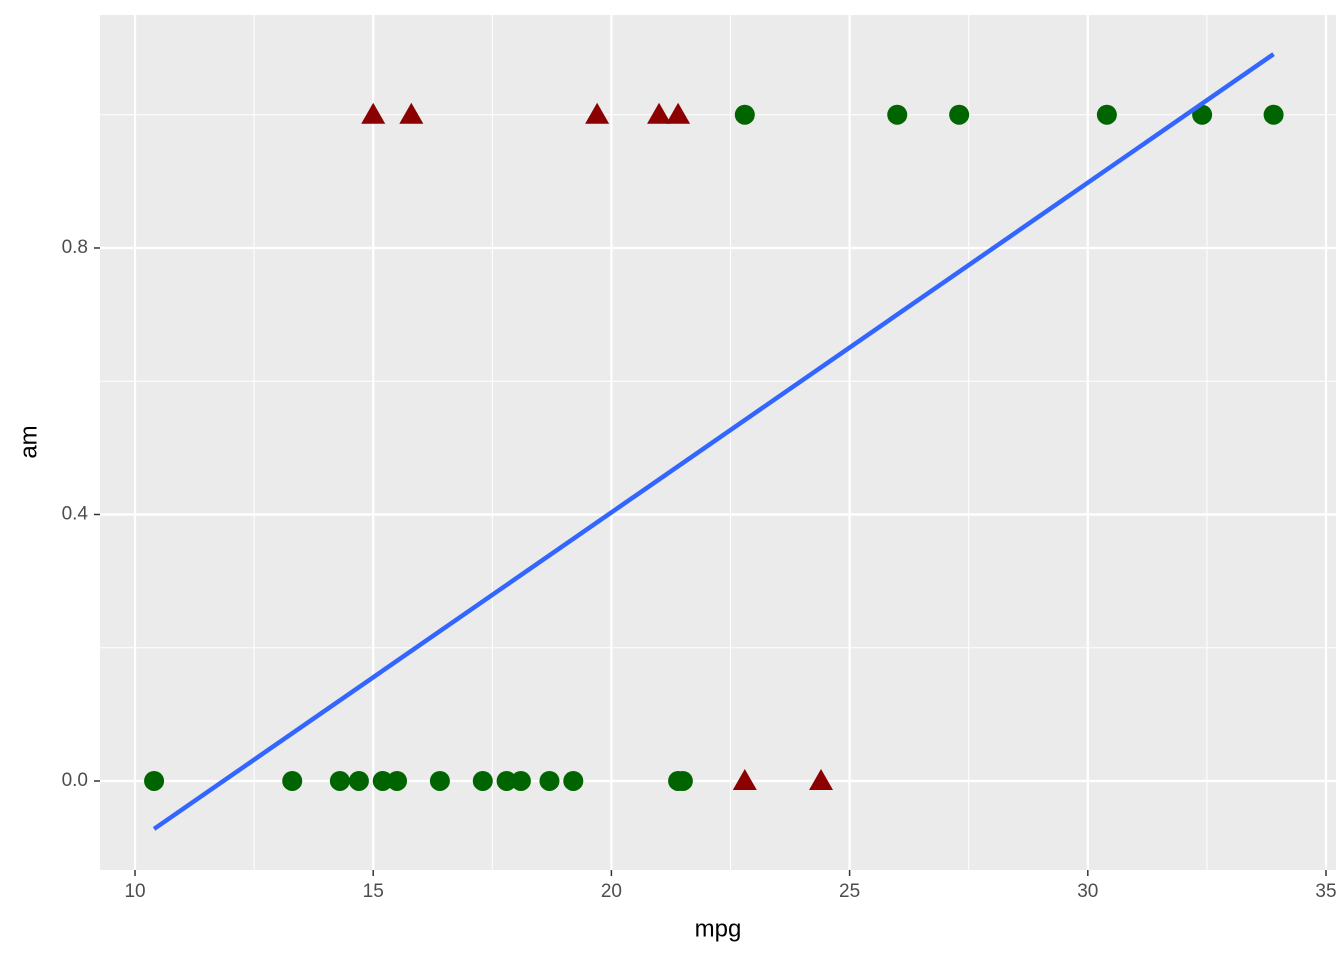  What do you see at coordinates (75, 780) in the screenshot?
I see `y-tick-label: 0.0` at bounding box center [75, 780].